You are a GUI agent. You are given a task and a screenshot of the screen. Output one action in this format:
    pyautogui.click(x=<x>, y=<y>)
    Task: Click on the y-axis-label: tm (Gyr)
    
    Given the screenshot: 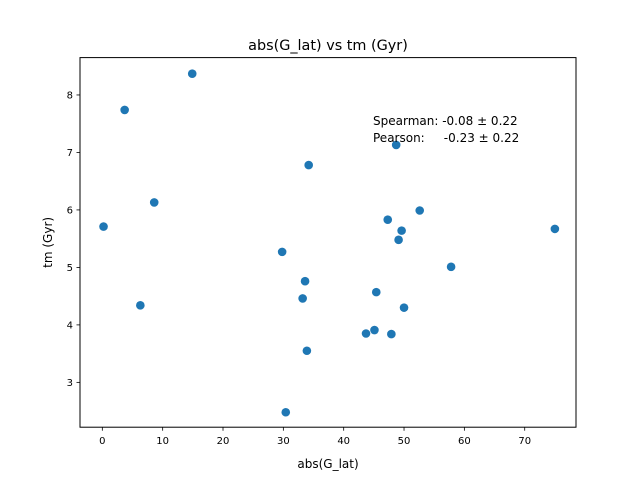 What is the action you would take?
    pyautogui.click(x=48, y=242)
    